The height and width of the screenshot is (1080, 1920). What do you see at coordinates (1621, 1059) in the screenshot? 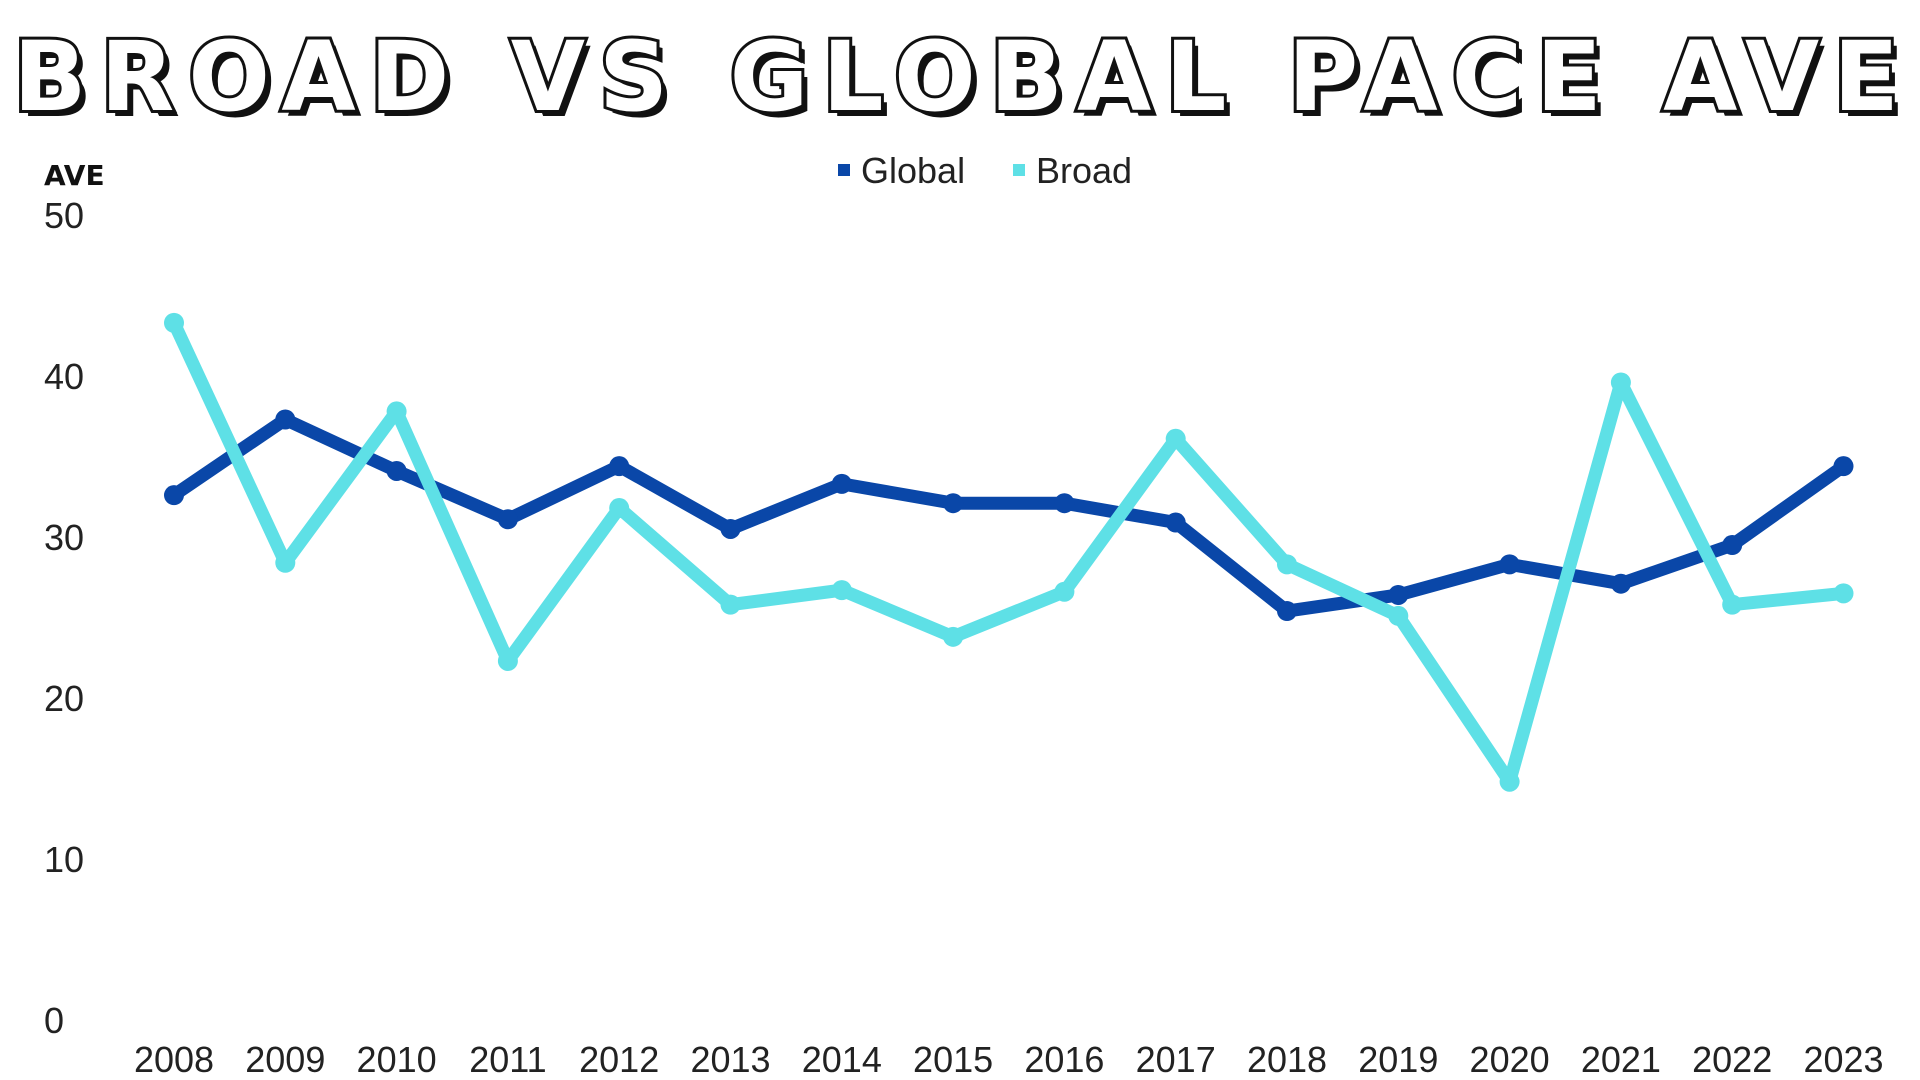
I see `x-tick-label: 2021` at bounding box center [1621, 1059].